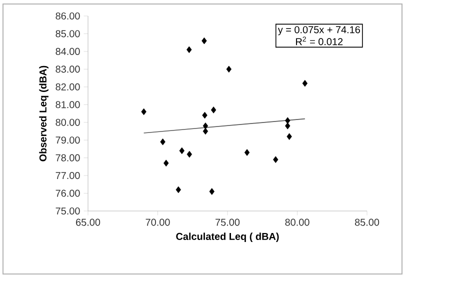 The width and height of the screenshot is (474, 296). Describe the element at coordinates (68, 86) in the screenshot. I see `y-tick-label: 82.00` at that location.